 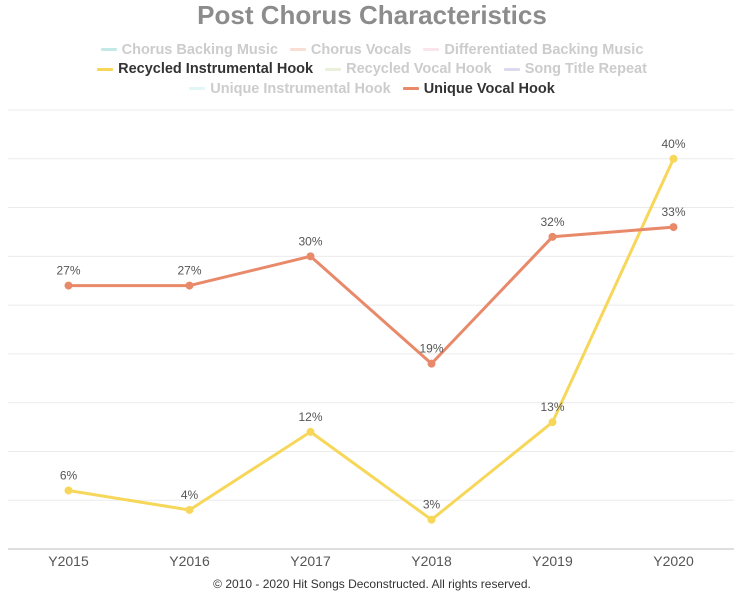 What do you see at coordinates (544, 49) in the screenshot?
I see `legend-label: Differentiated Backing Music` at bounding box center [544, 49].